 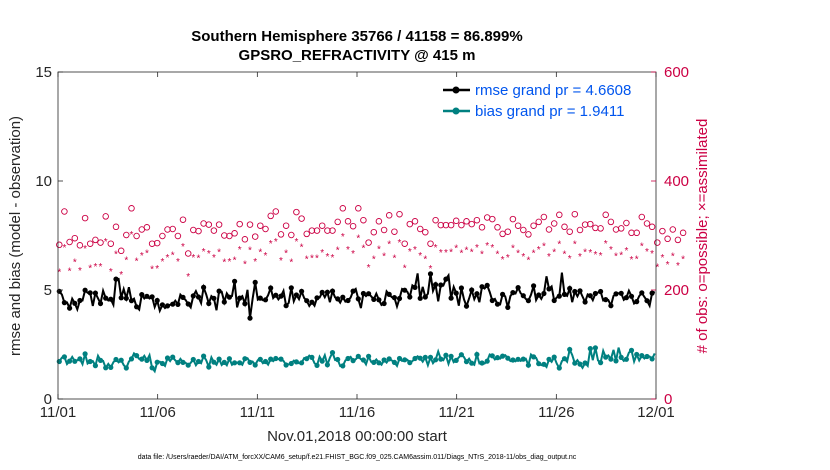 What do you see at coordinates (553, 90) in the screenshot?
I see `legend-rmse-label: rmse grand pr = 4.6608` at bounding box center [553, 90].